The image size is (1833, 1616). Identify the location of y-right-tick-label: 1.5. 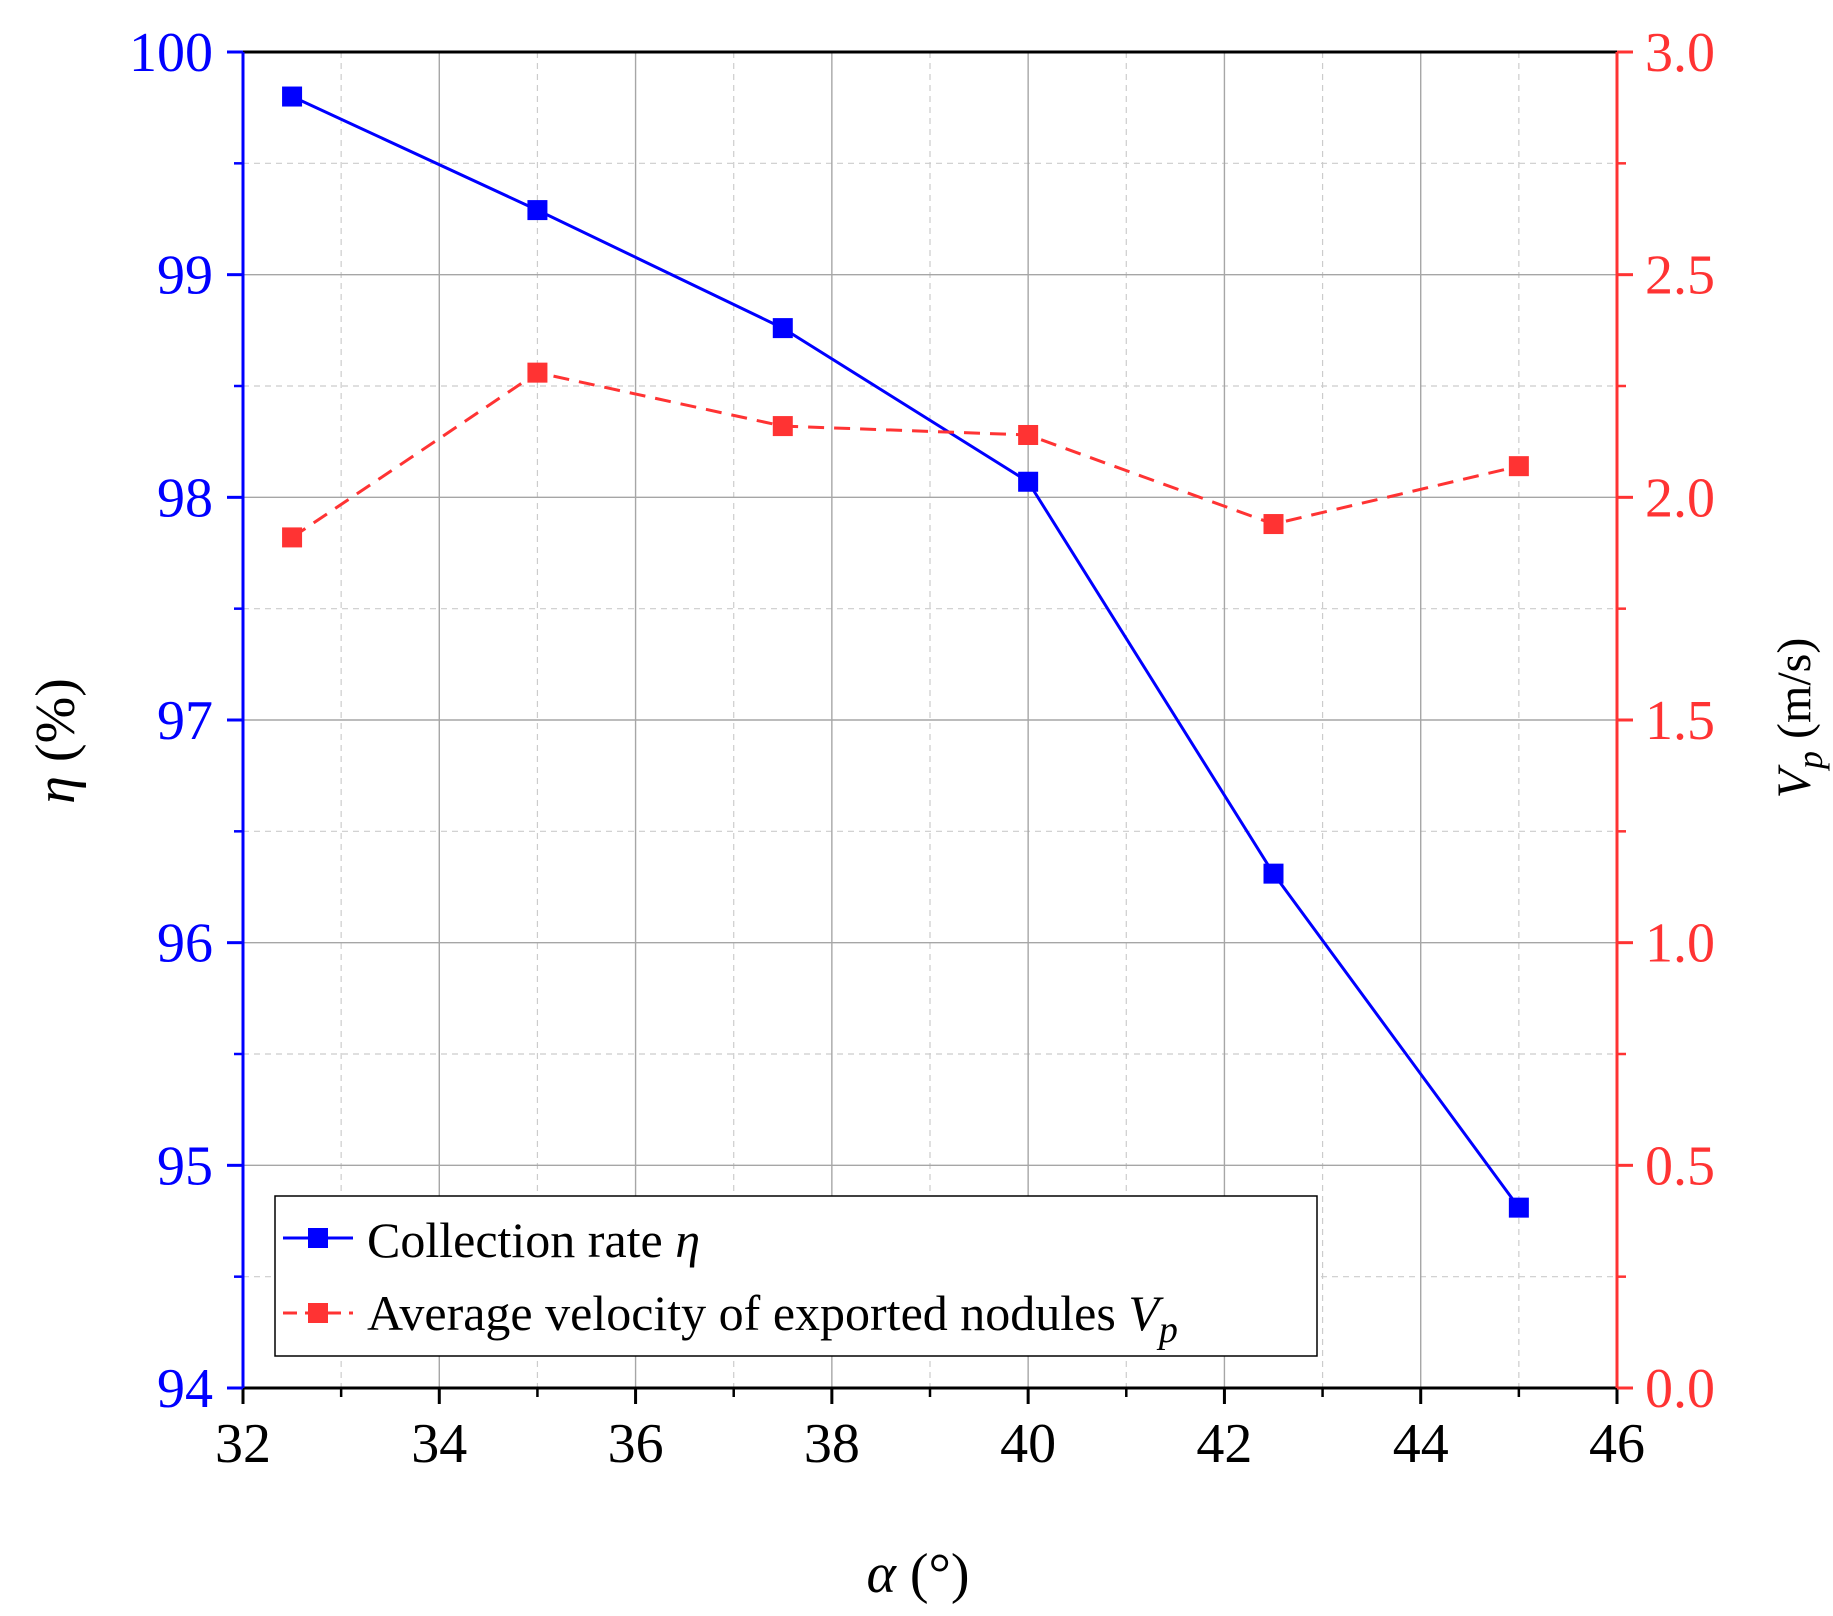
(1680, 721).